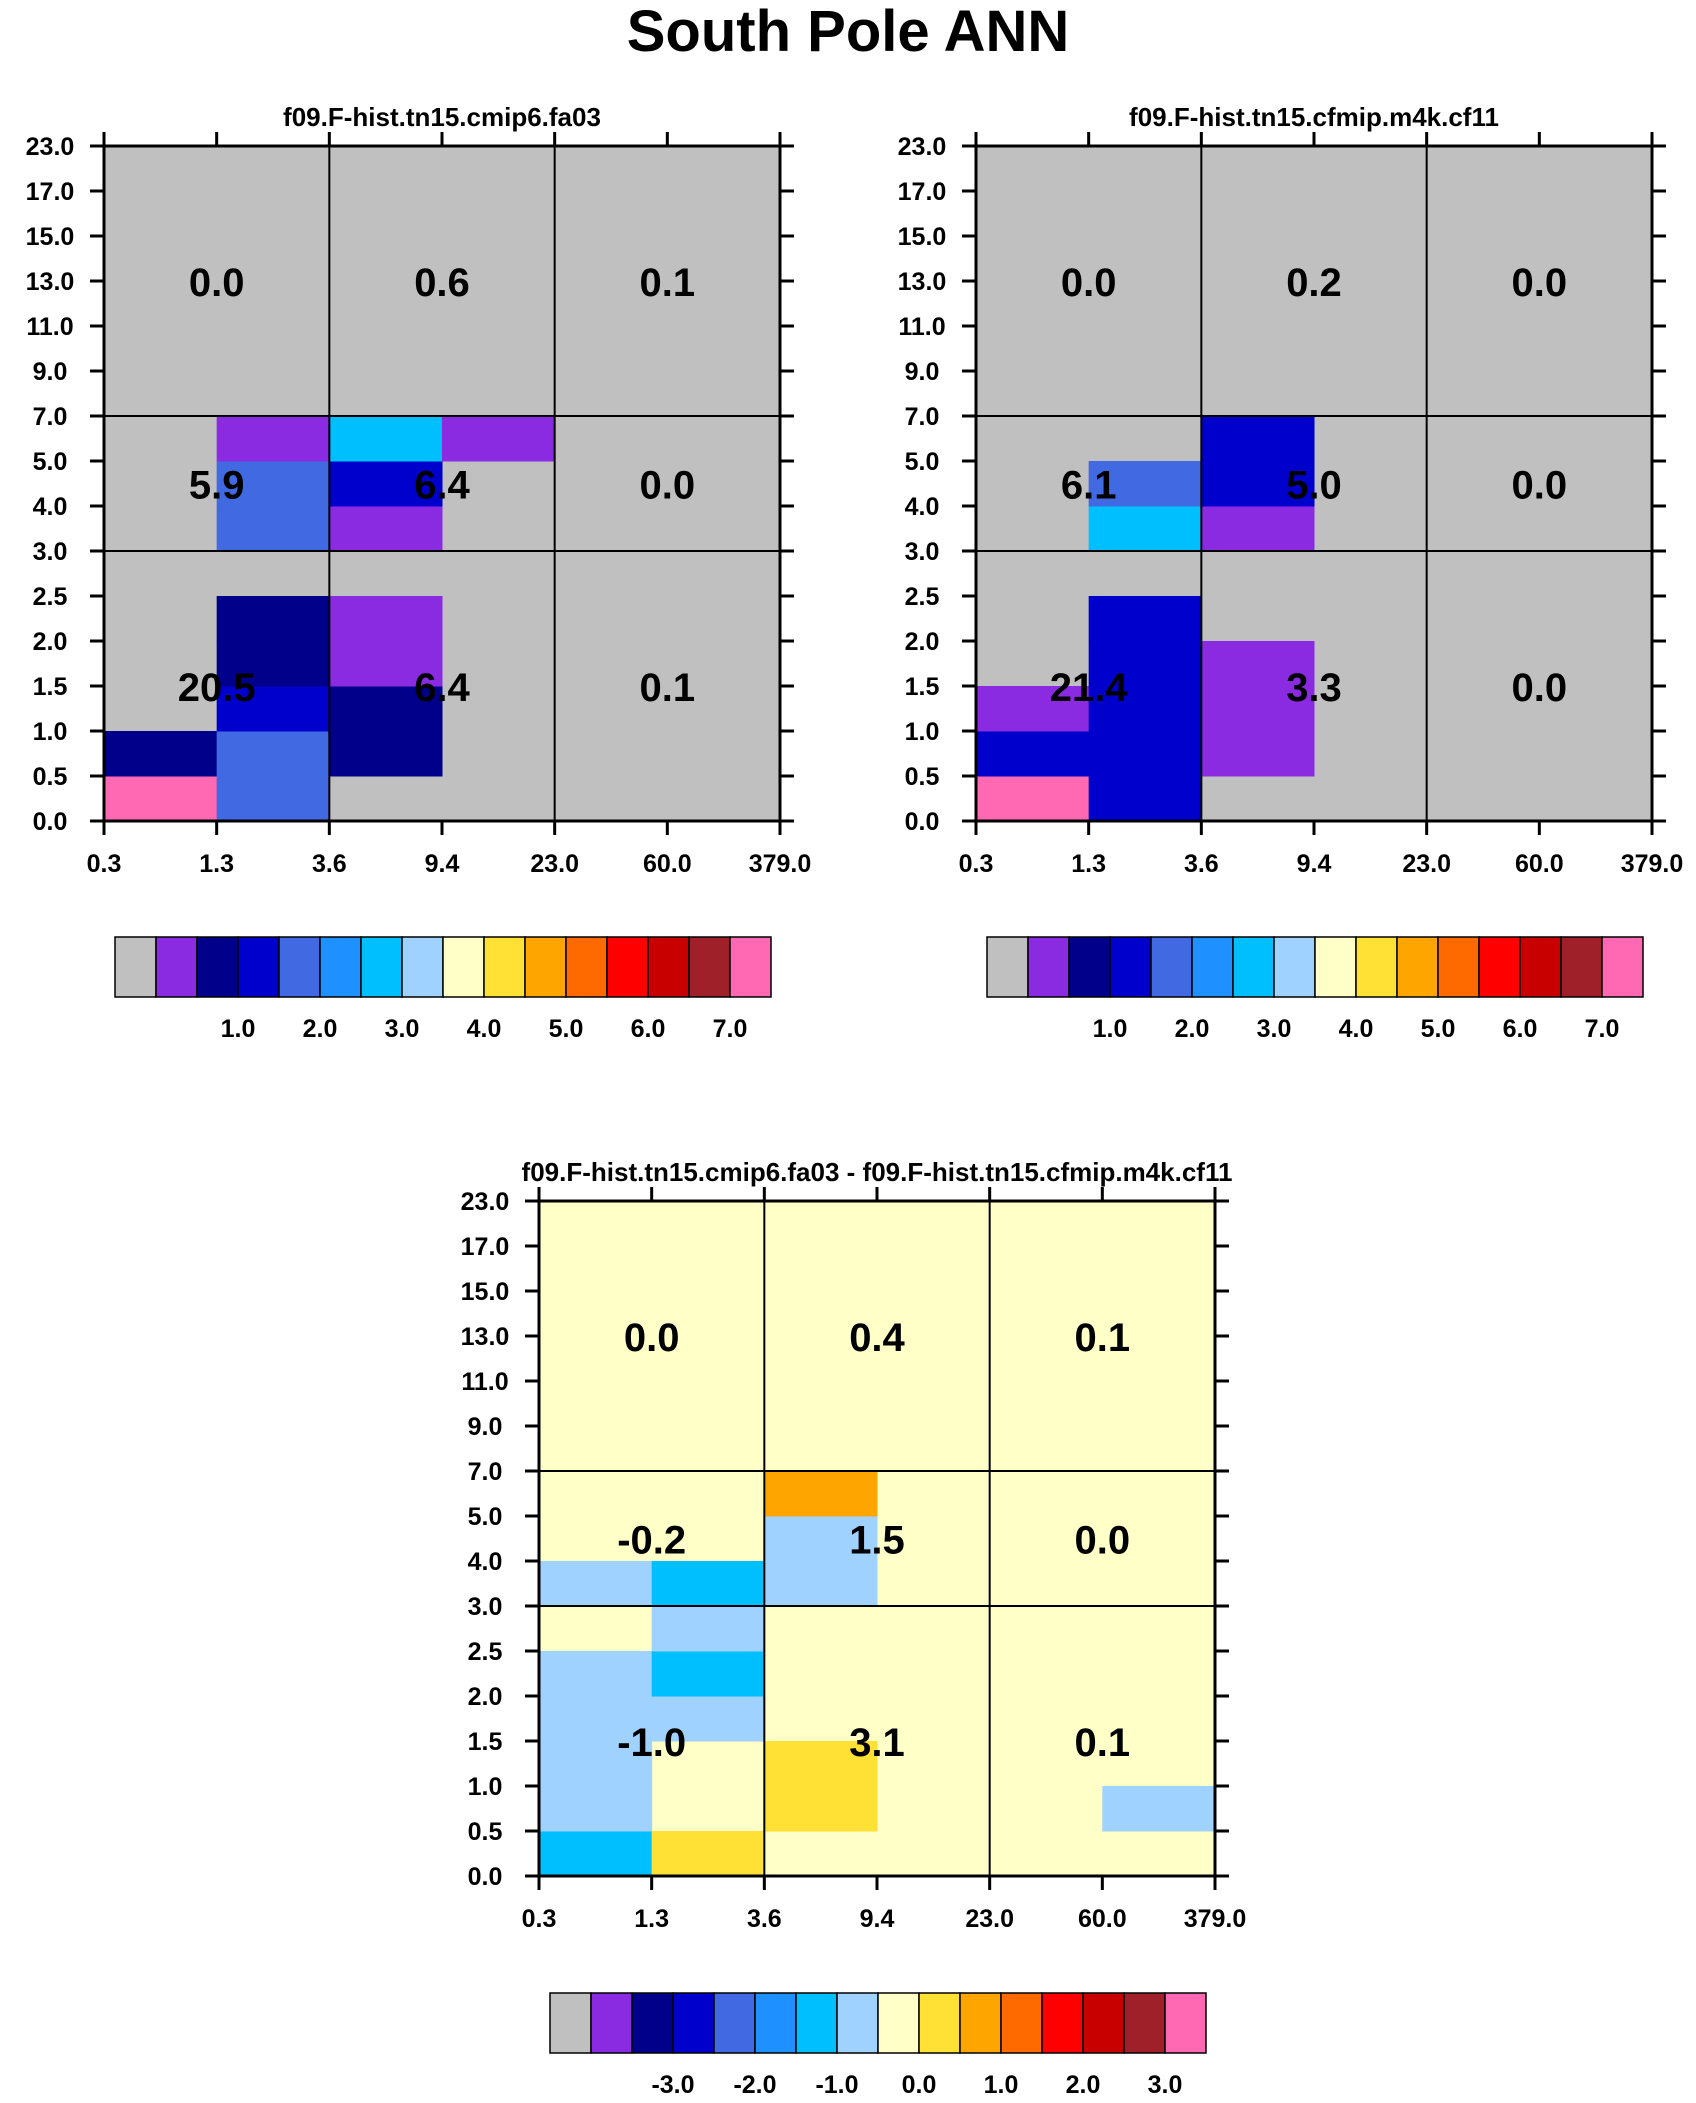 The width and height of the screenshot is (1696, 2103). What do you see at coordinates (1314, 688) in the screenshot?
I see `region-total-label: 3.3` at bounding box center [1314, 688].